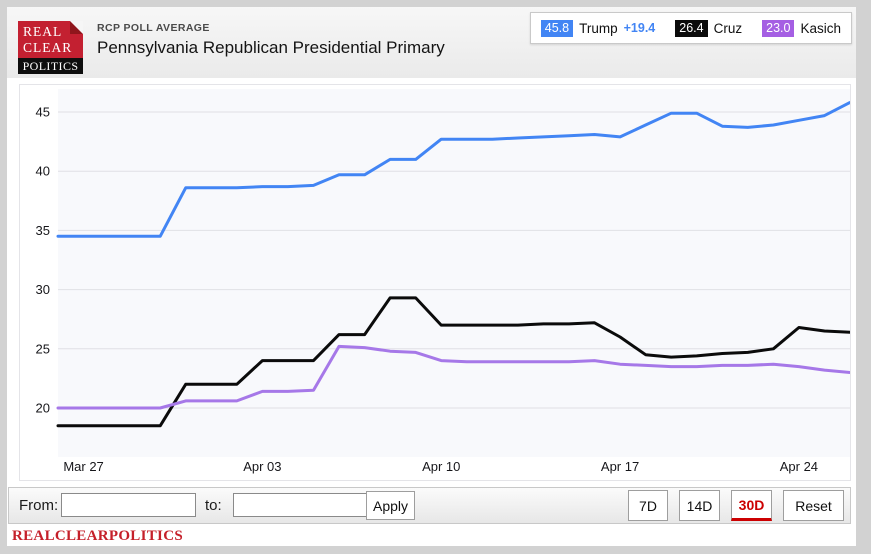 The width and height of the screenshot is (871, 554). I want to click on range-14d-button: 14D, so click(699, 505).